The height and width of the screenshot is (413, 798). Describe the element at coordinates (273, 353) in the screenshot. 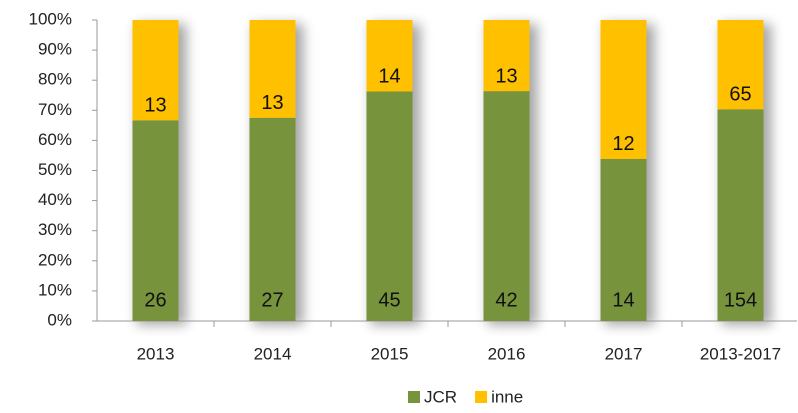

I see `x-tick-label: 2014` at that location.